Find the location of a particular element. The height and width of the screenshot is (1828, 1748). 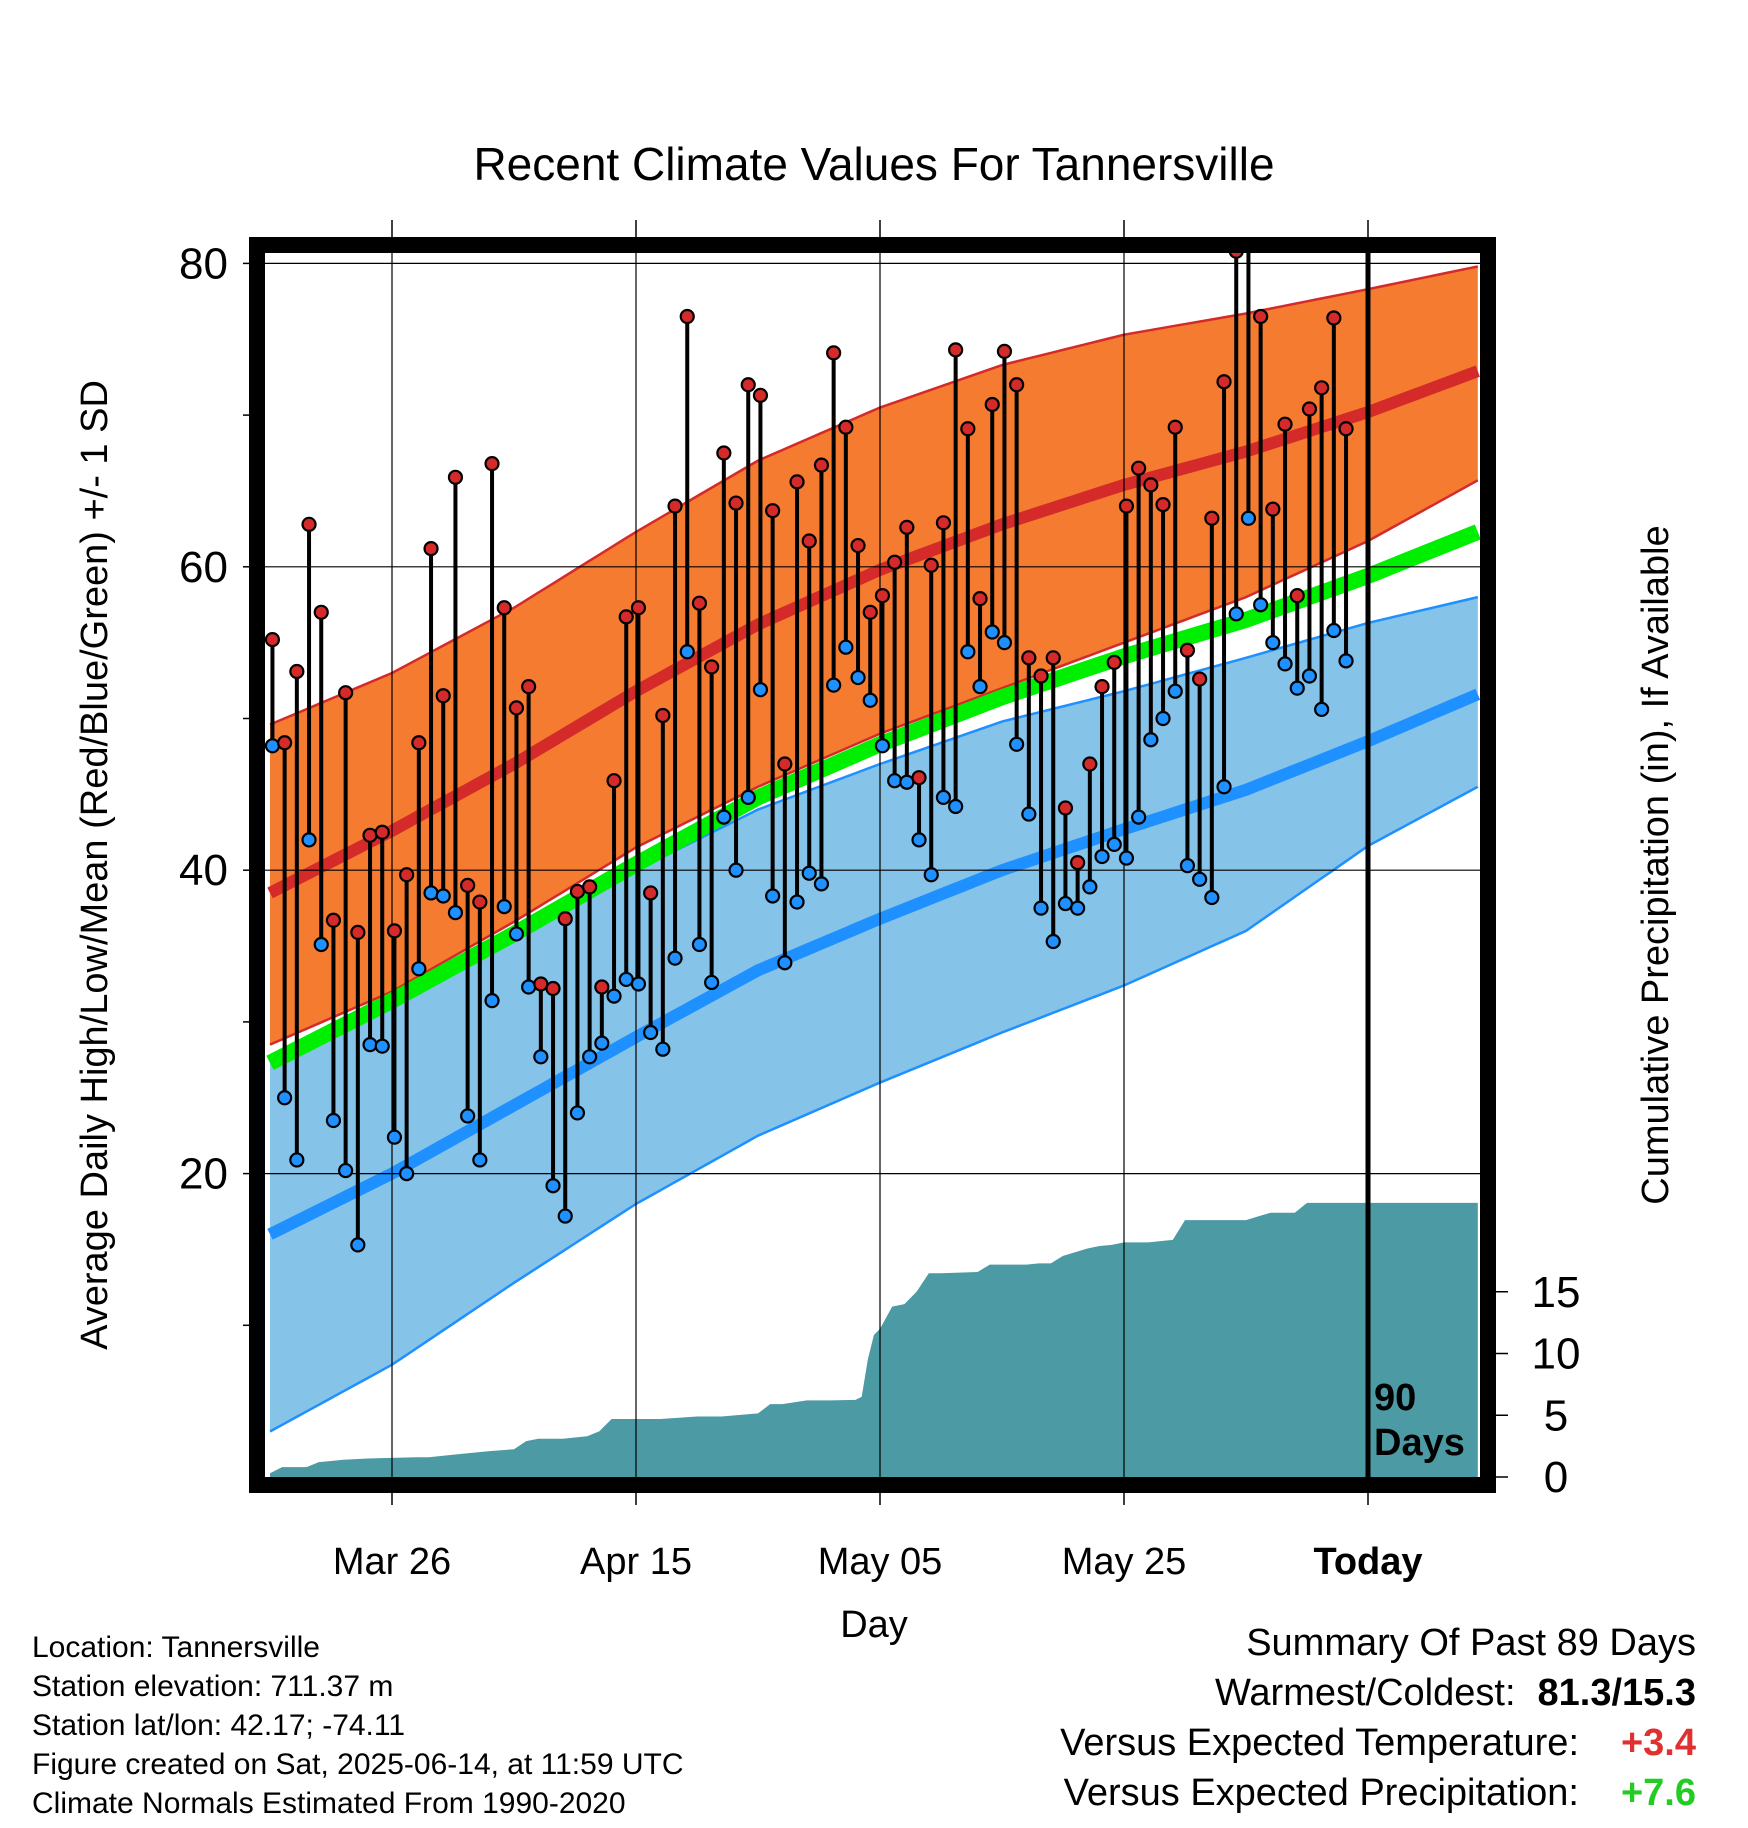

warmest-coldest-value: 81.3/15.3 is located at coordinates (1616, 1693).